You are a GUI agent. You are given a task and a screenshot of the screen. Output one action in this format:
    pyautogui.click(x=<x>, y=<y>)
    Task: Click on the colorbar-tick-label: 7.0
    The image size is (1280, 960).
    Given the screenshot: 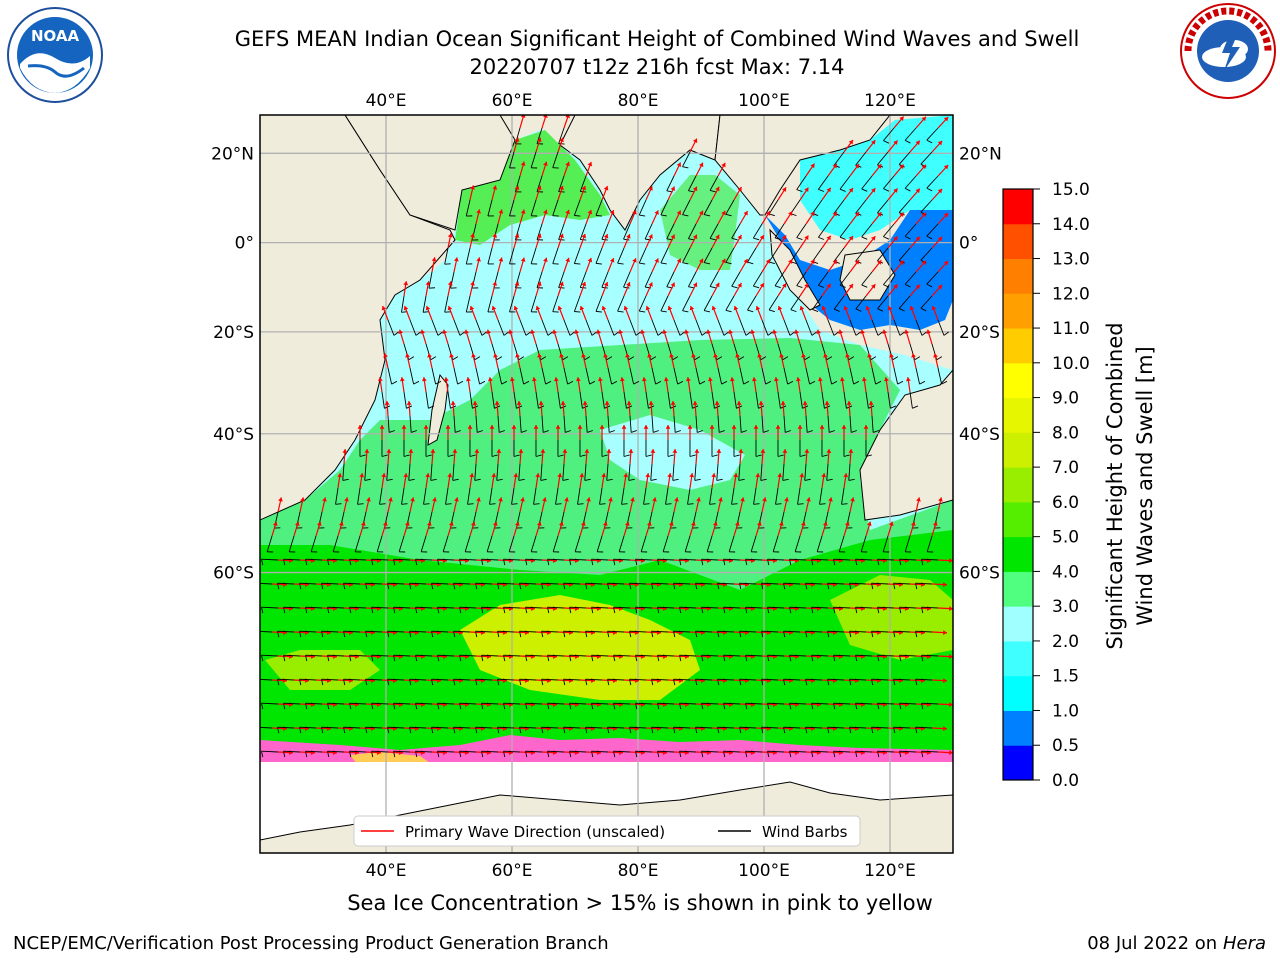 What is the action you would take?
    pyautogui.click(x=1065, y=468)
    